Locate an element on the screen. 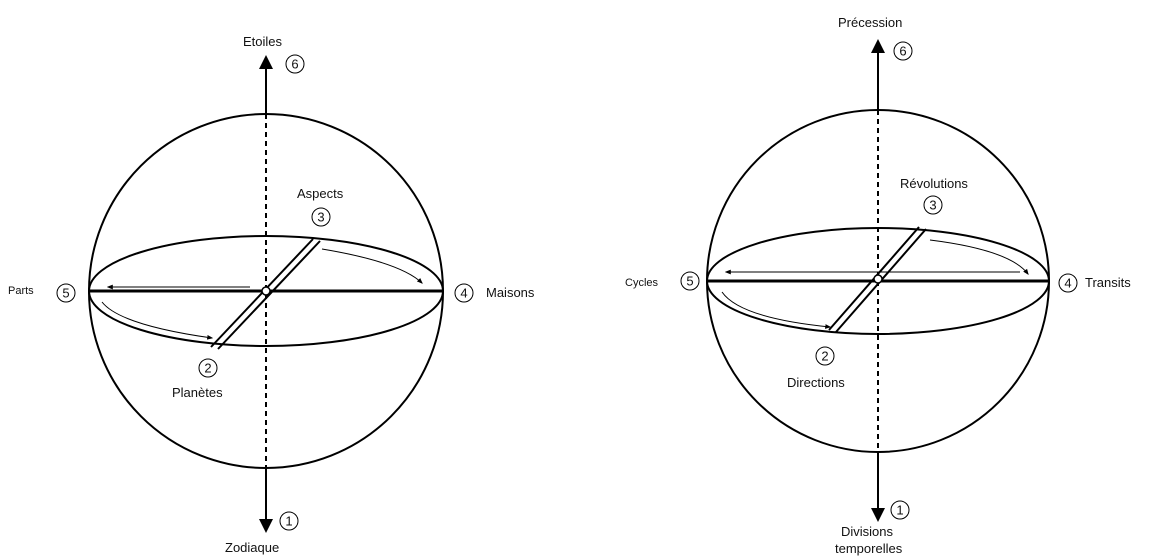  left-left-num-circle is located at coordinates (66, 293).